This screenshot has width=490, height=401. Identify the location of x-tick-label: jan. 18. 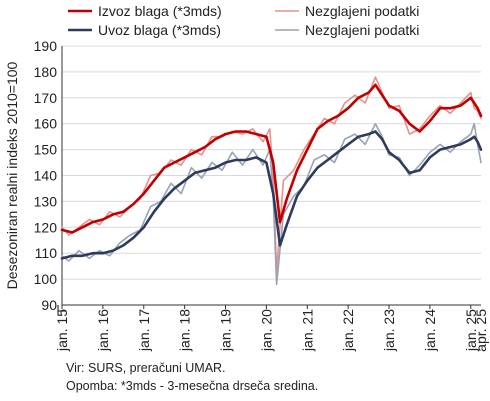
(185, 330).